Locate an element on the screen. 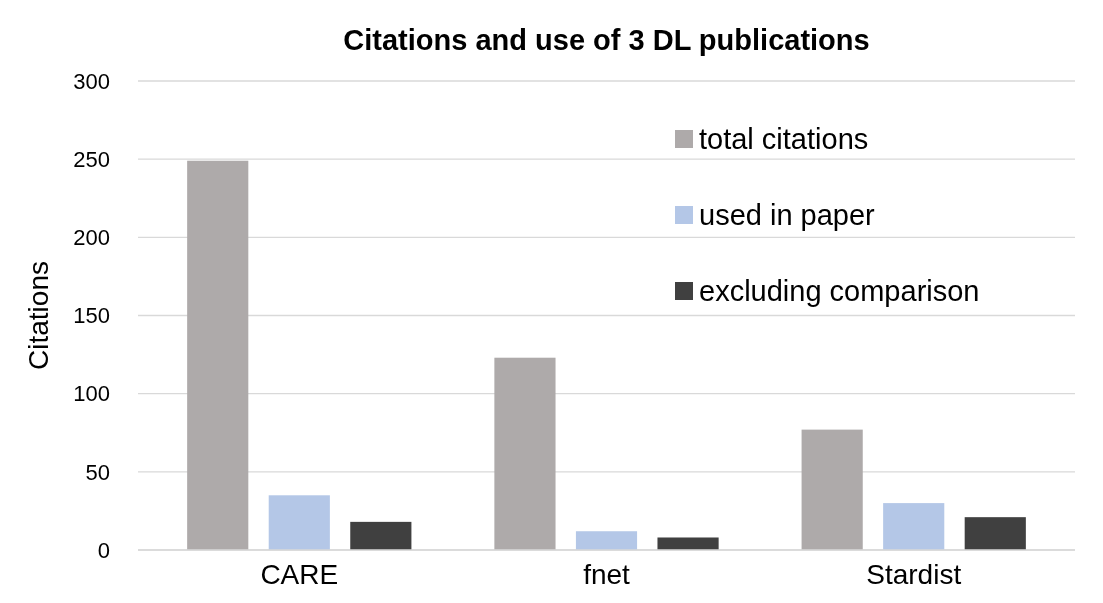  x-tick-label: Stardist is located at coordinates (914, 574).